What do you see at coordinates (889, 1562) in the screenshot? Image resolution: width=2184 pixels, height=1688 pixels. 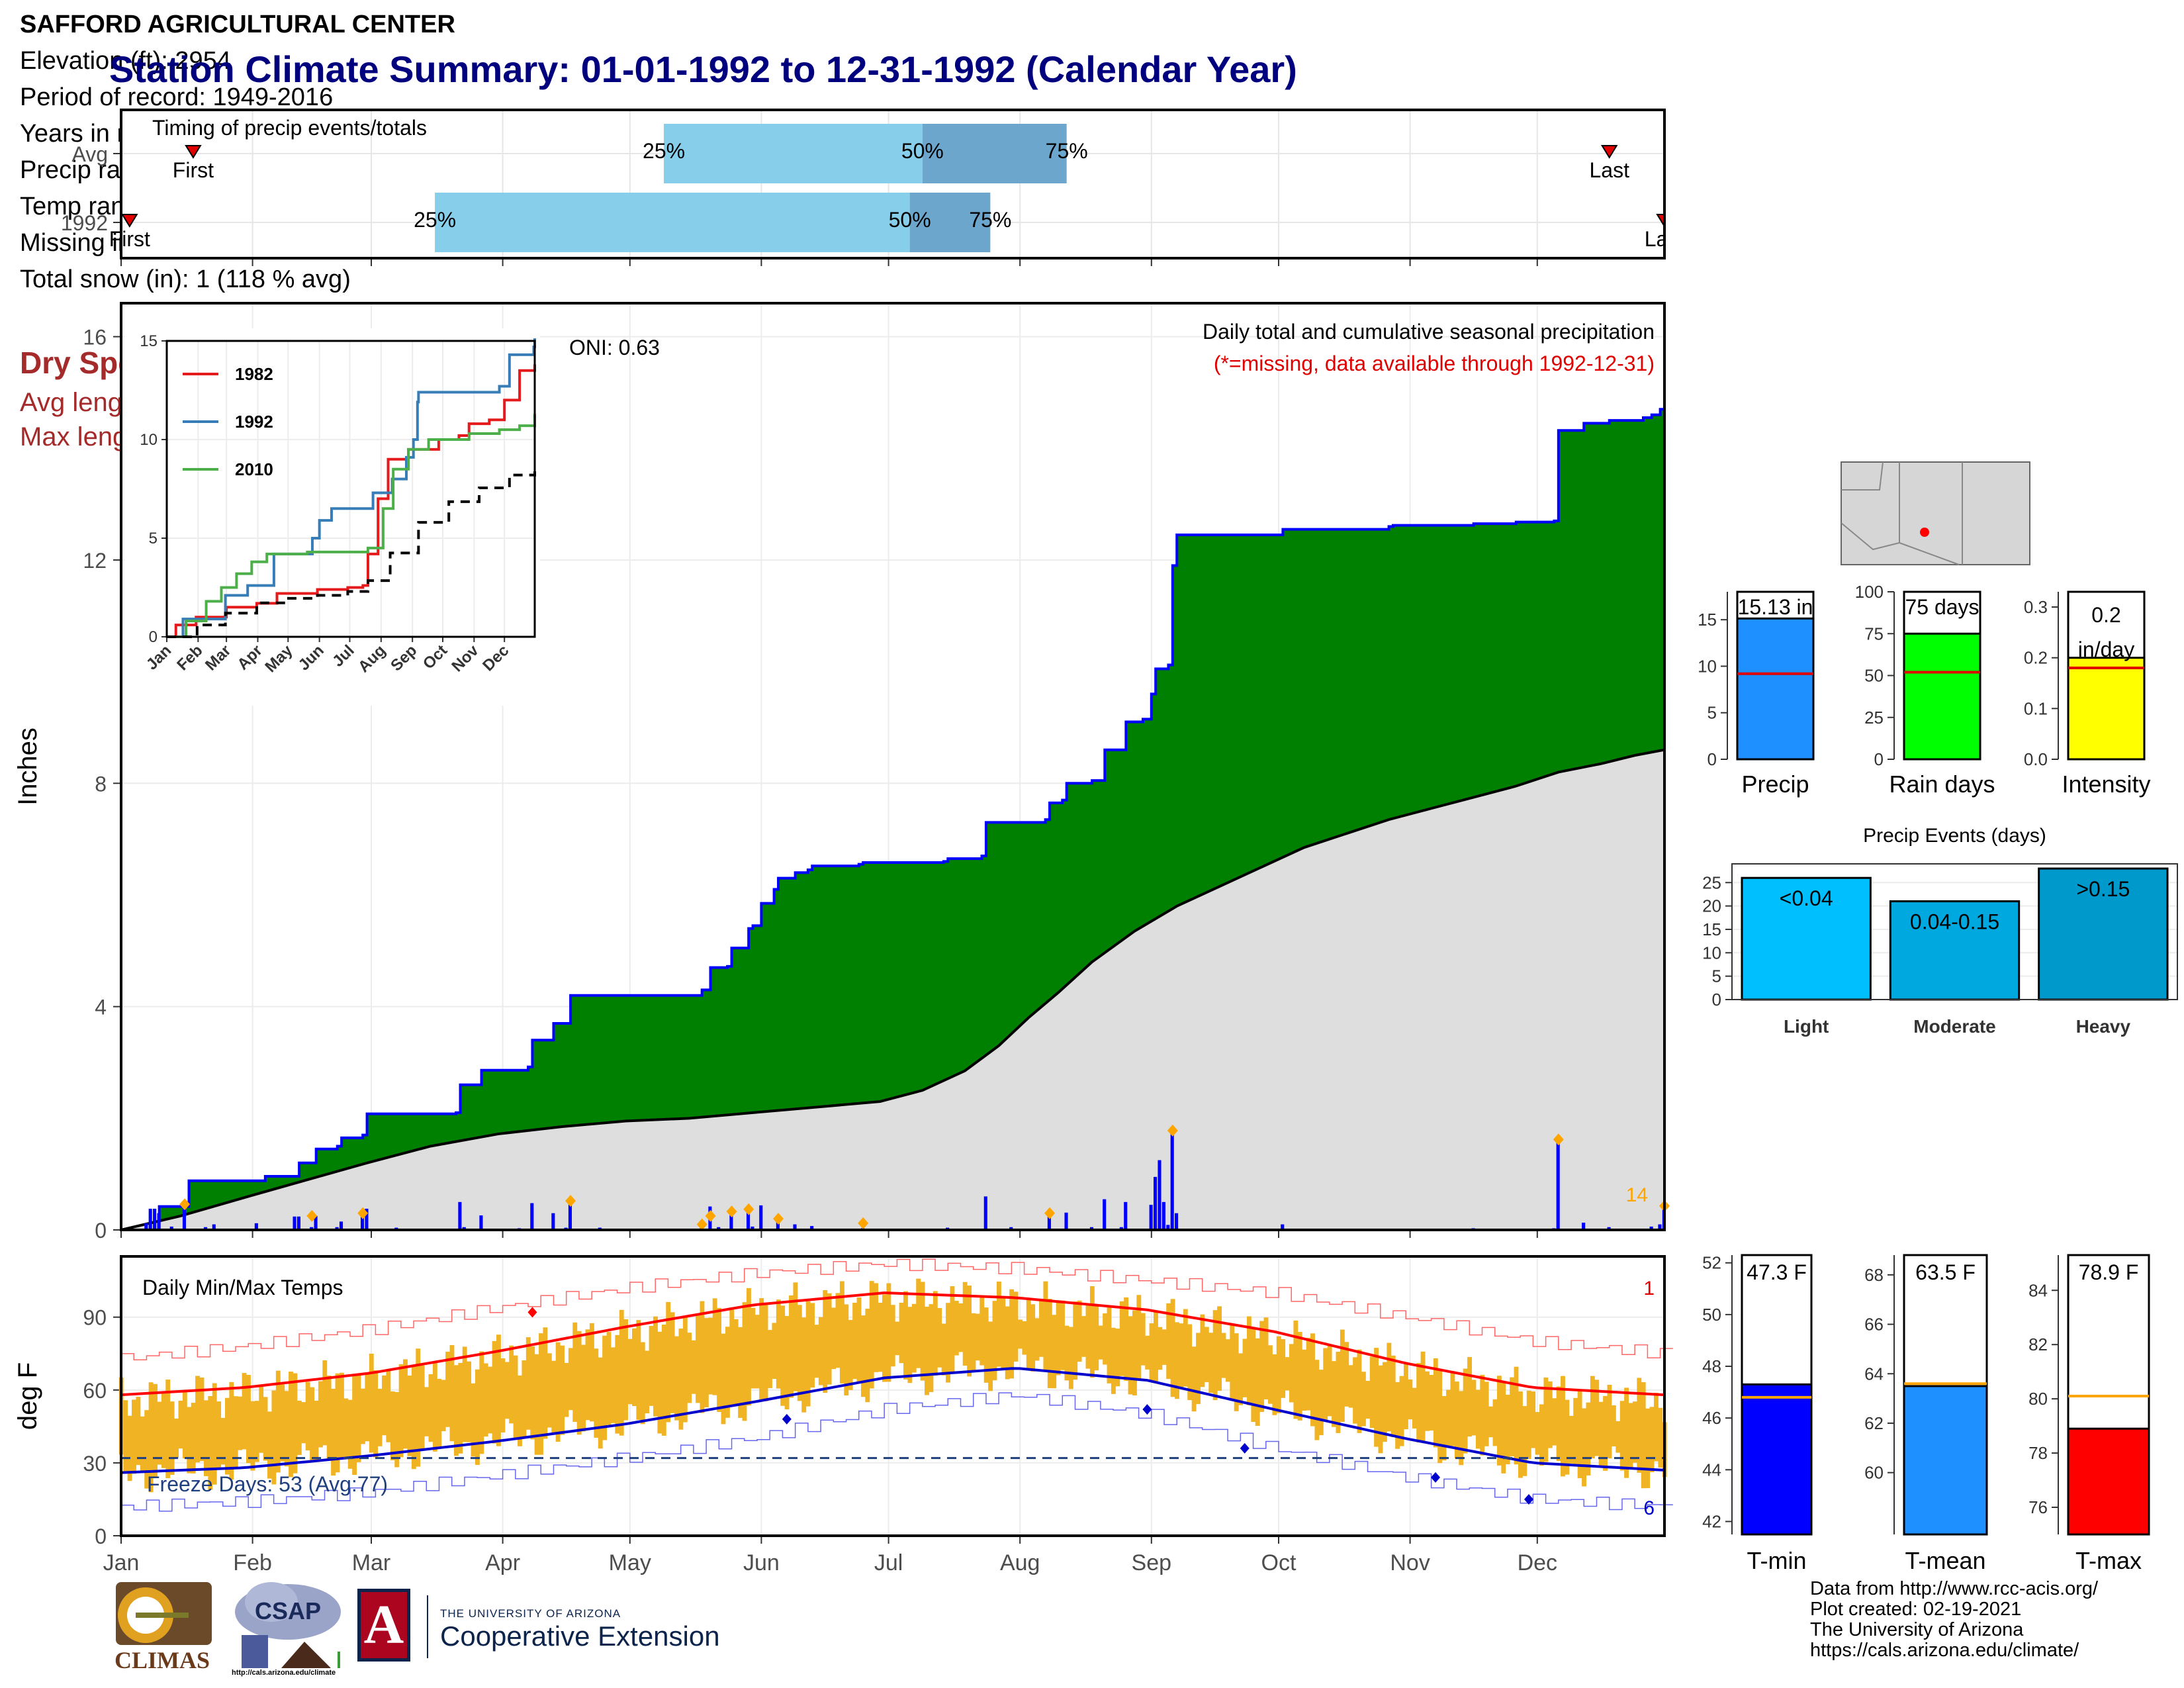 I see `month-label: Jul` at bounding box center [889, 1562].